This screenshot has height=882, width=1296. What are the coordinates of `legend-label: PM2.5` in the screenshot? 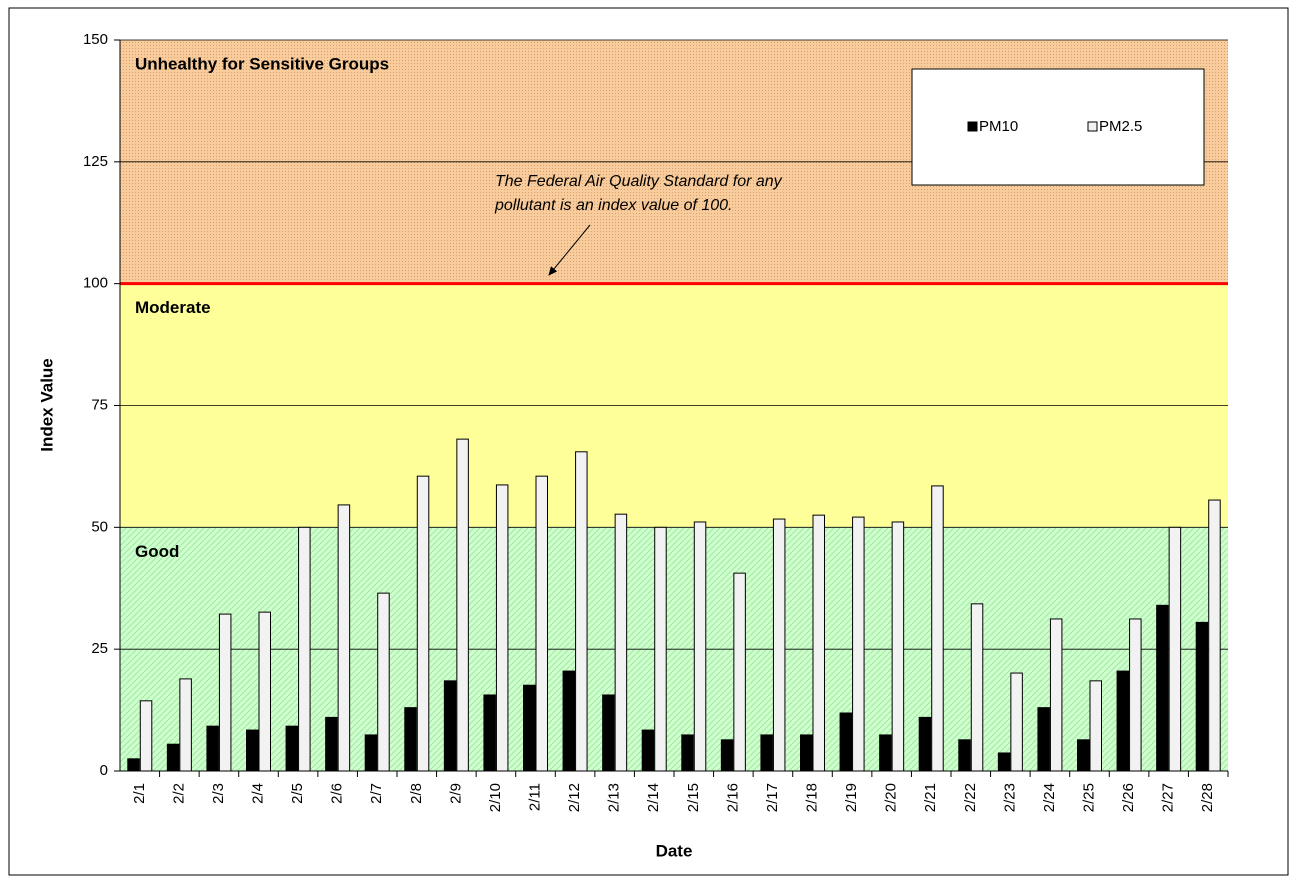 It's located at (1120, 126).